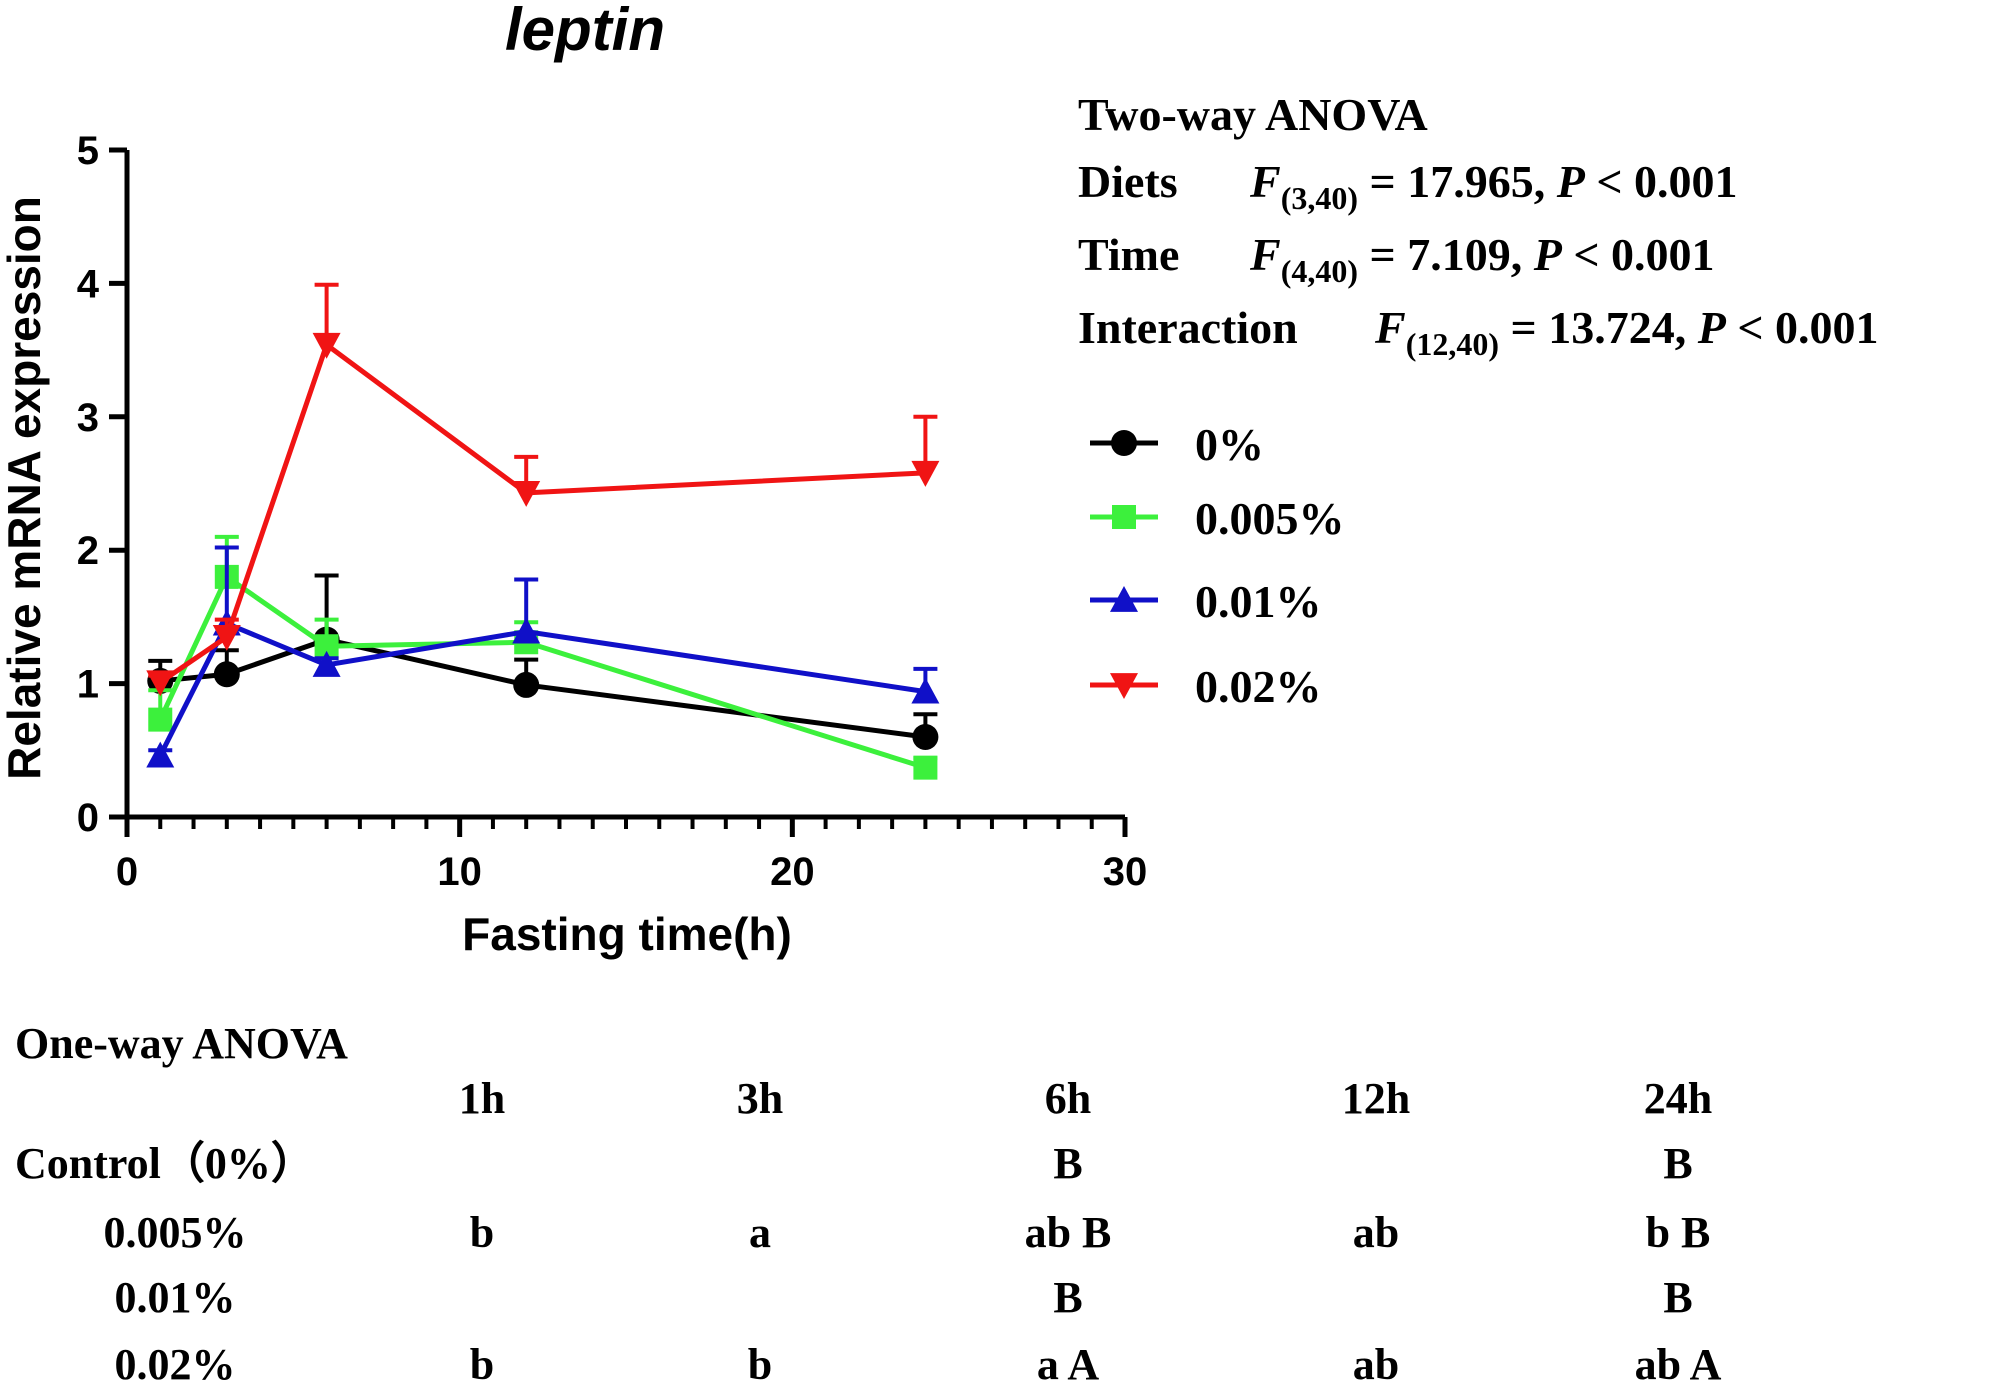 Image resolution: width=1990 pixels, height=1382 pixels. I want to click on table-row-label: Control（0%）, so click(165, 1163).